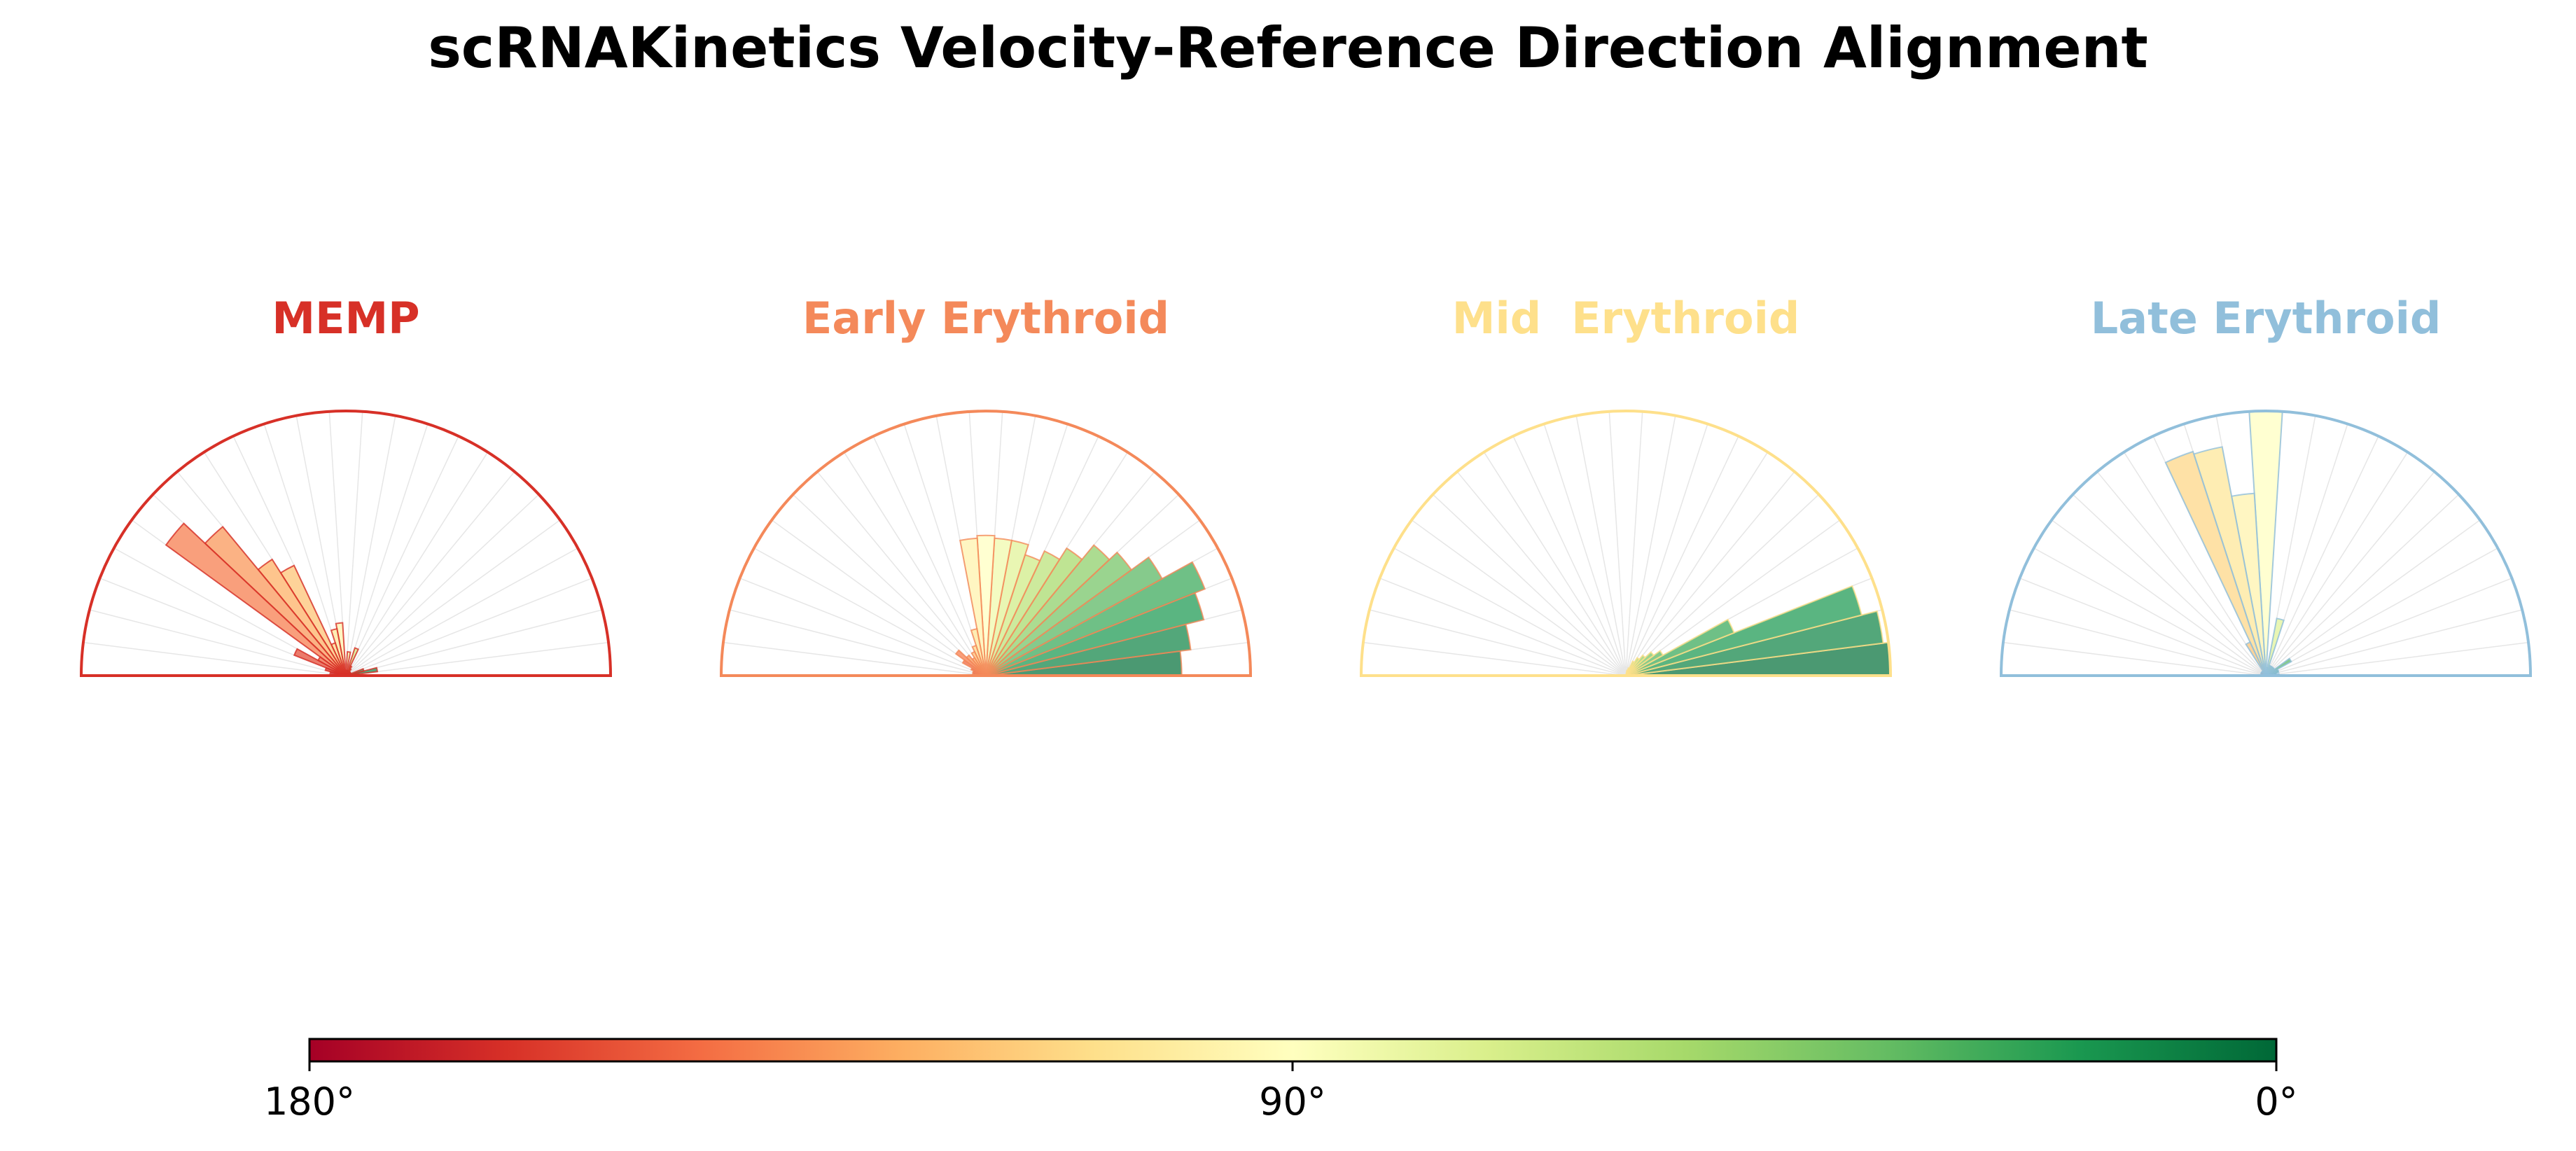  I want to click on panel-title-mid-erythroid: Mid Erythroid, so click(1625, 318).